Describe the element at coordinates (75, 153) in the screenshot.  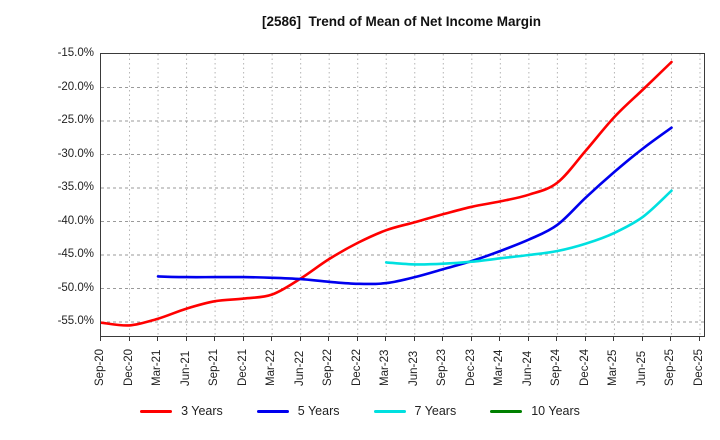
I see `y-tick-label: -30.0%` at that location.